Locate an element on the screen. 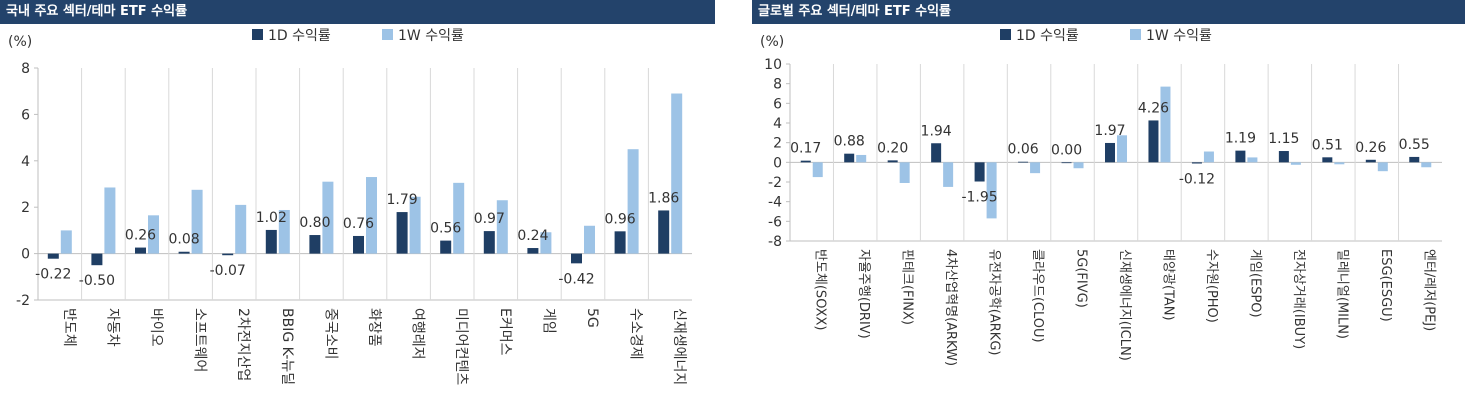 This screenshot has width=1465, height=414. category-label: 소프트웨어 is located at coordinates (200, 340).